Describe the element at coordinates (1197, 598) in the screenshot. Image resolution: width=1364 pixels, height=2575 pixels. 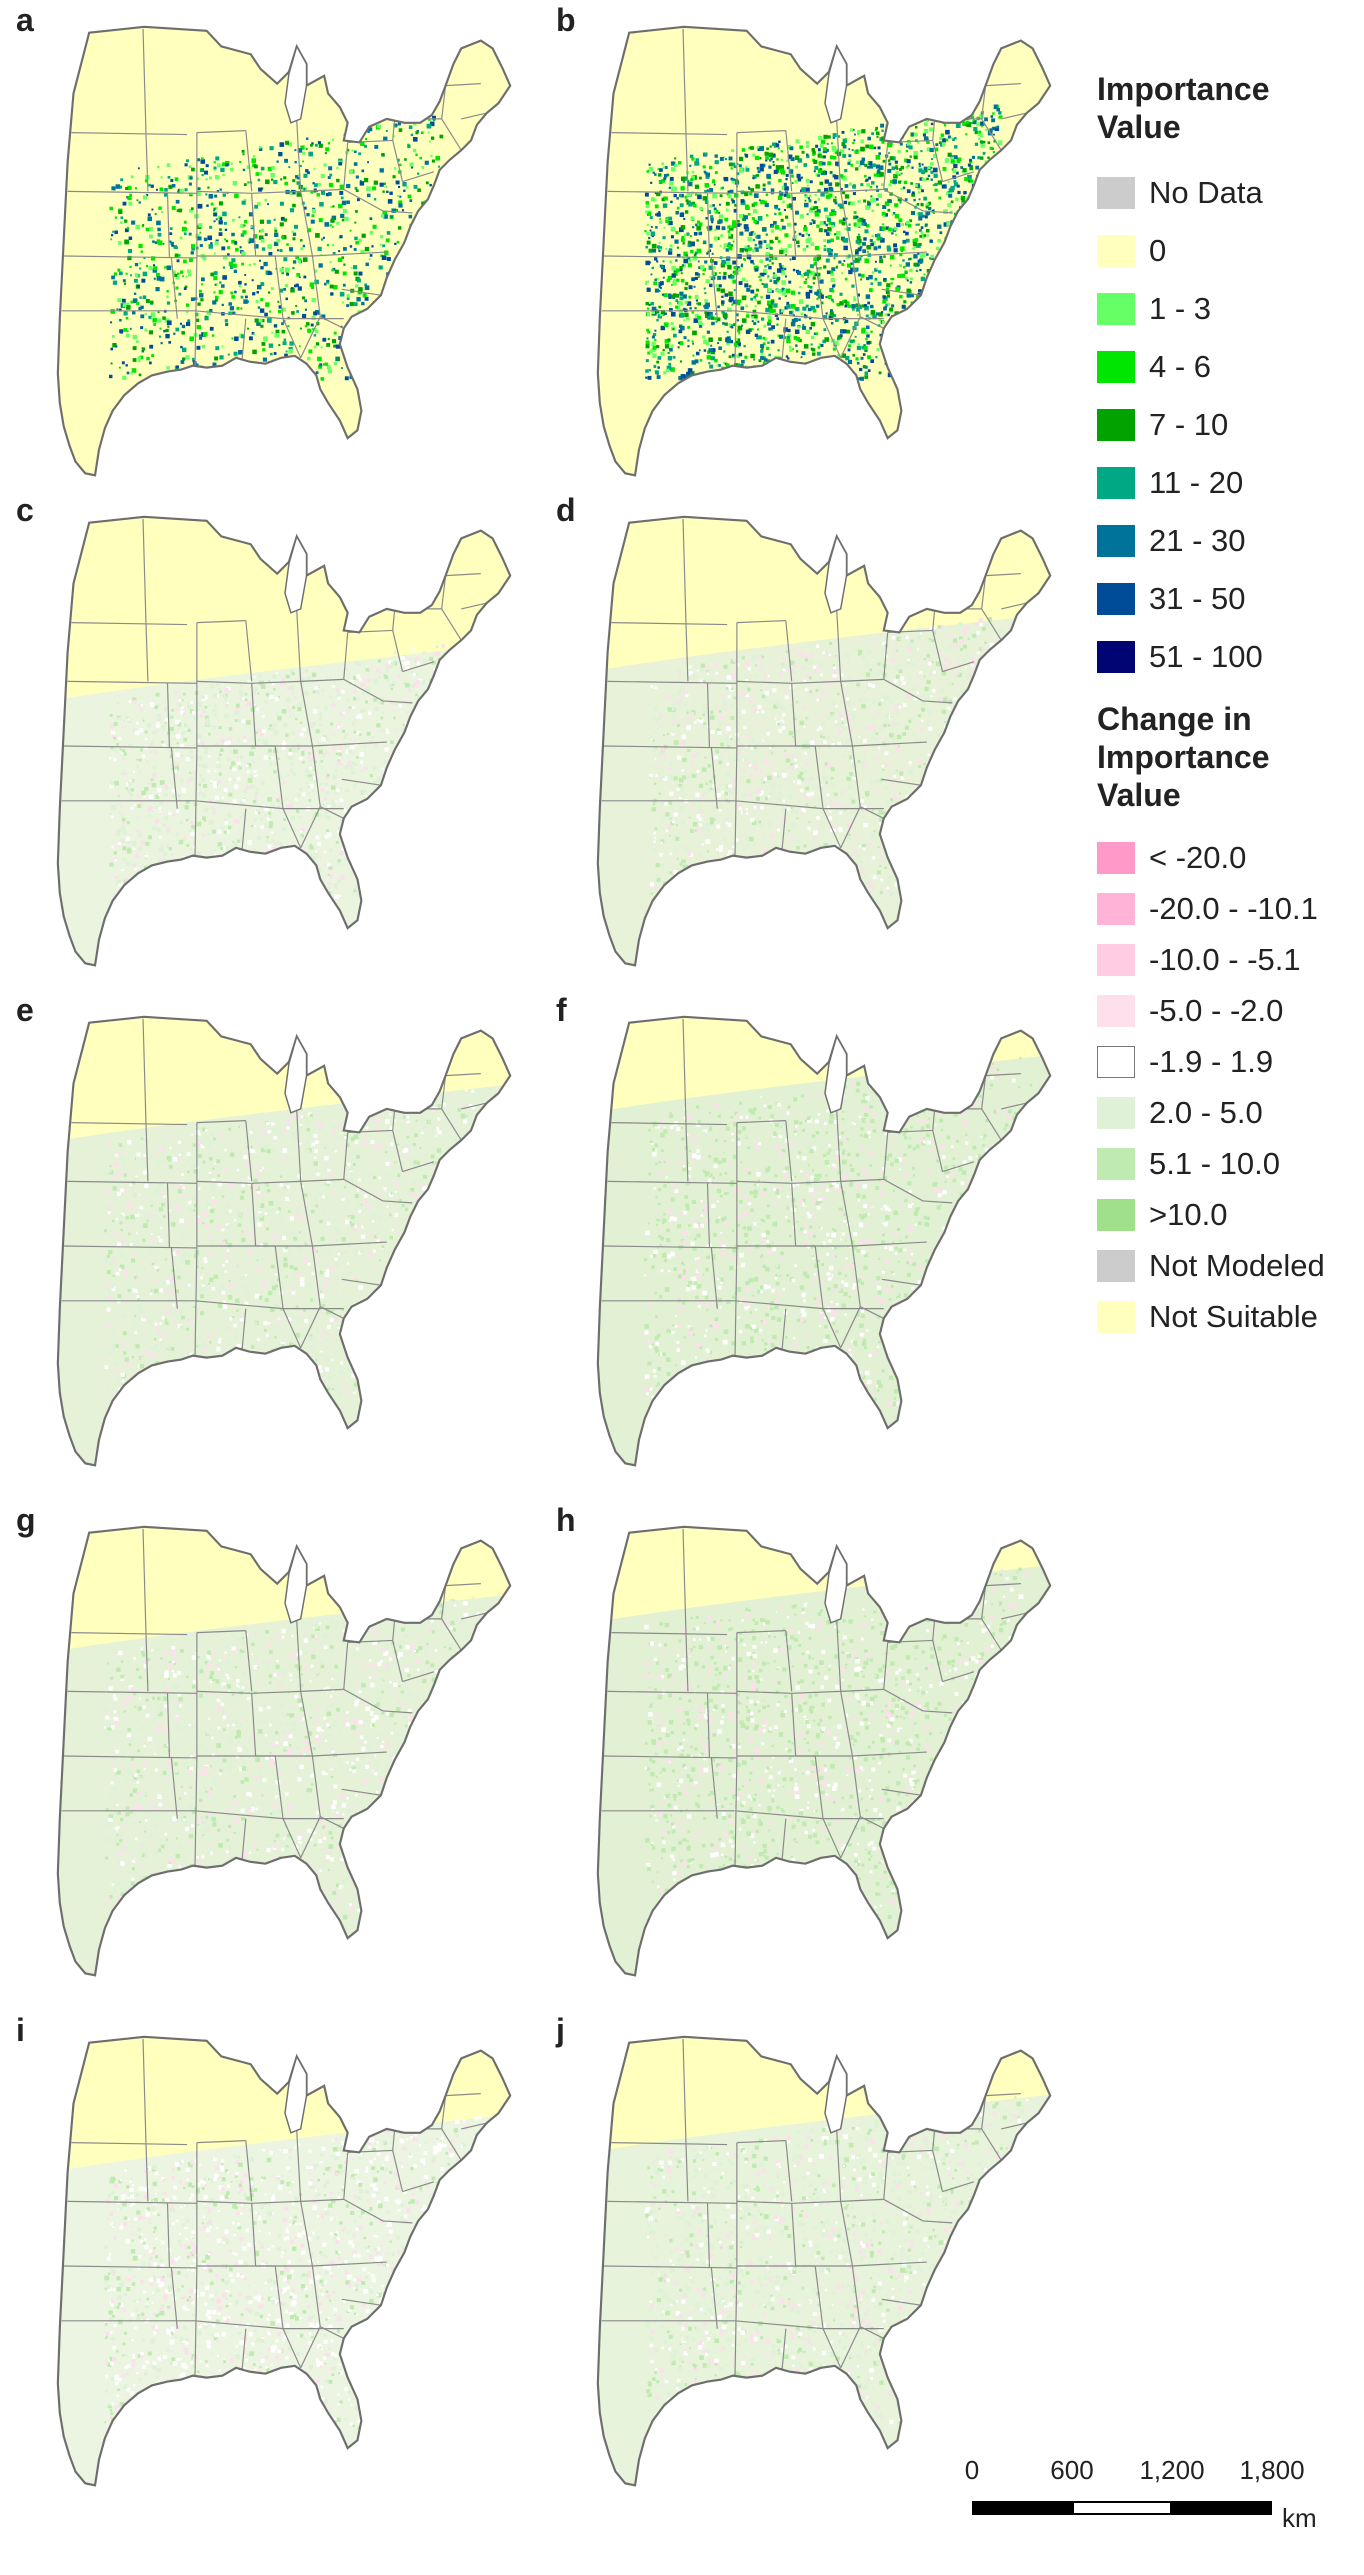
I see `importance-legend-label: 31 - 50` at that location.